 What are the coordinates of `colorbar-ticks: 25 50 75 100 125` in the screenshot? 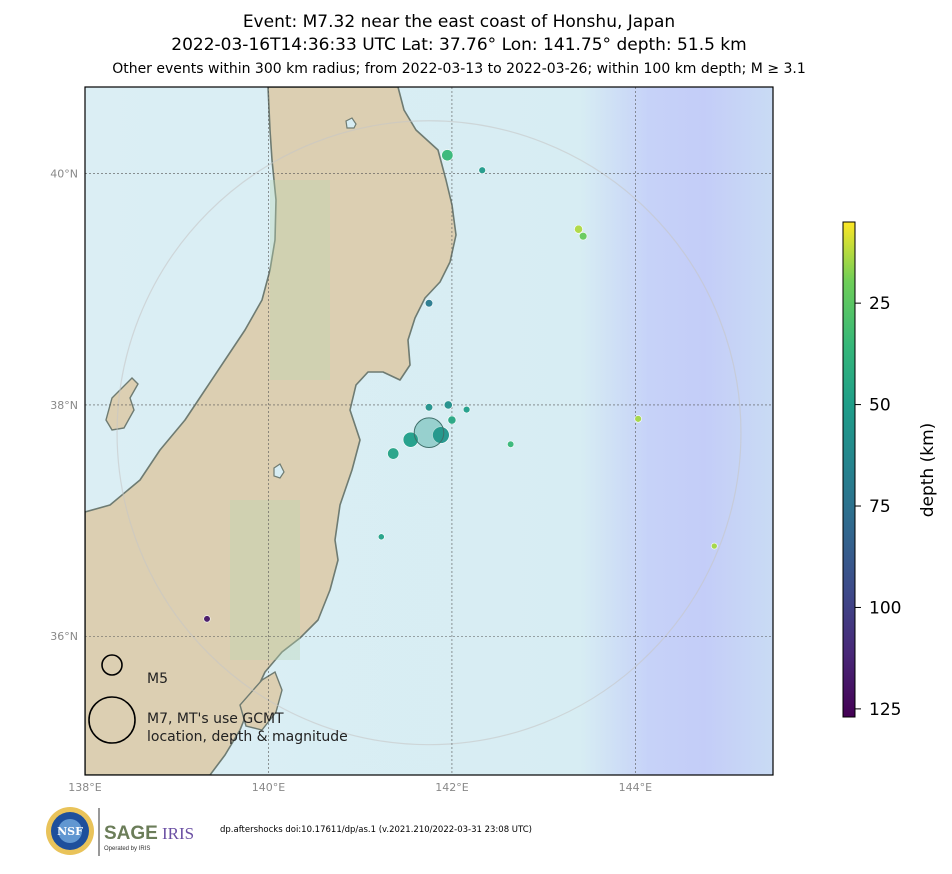 It's located at (878, 507).